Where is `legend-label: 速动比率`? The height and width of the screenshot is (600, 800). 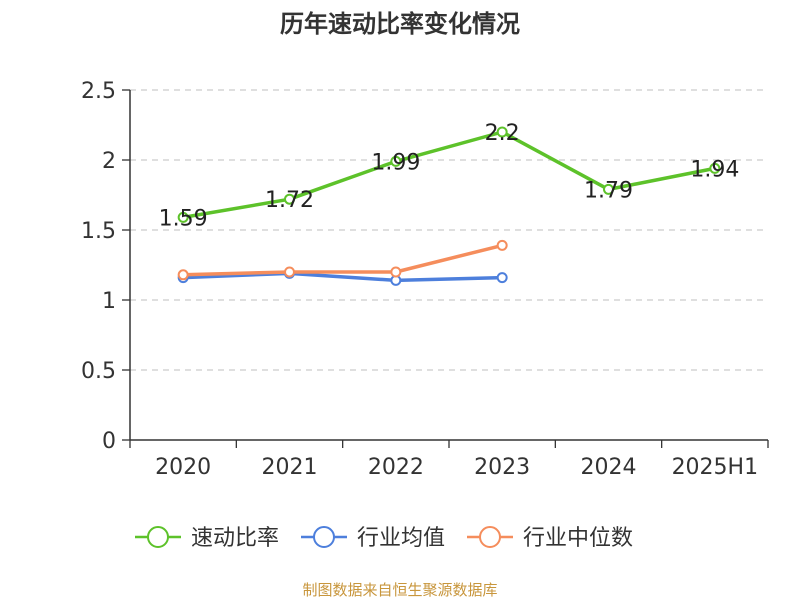
legend-label: 速动比率 is located at coordinates (235, 538).